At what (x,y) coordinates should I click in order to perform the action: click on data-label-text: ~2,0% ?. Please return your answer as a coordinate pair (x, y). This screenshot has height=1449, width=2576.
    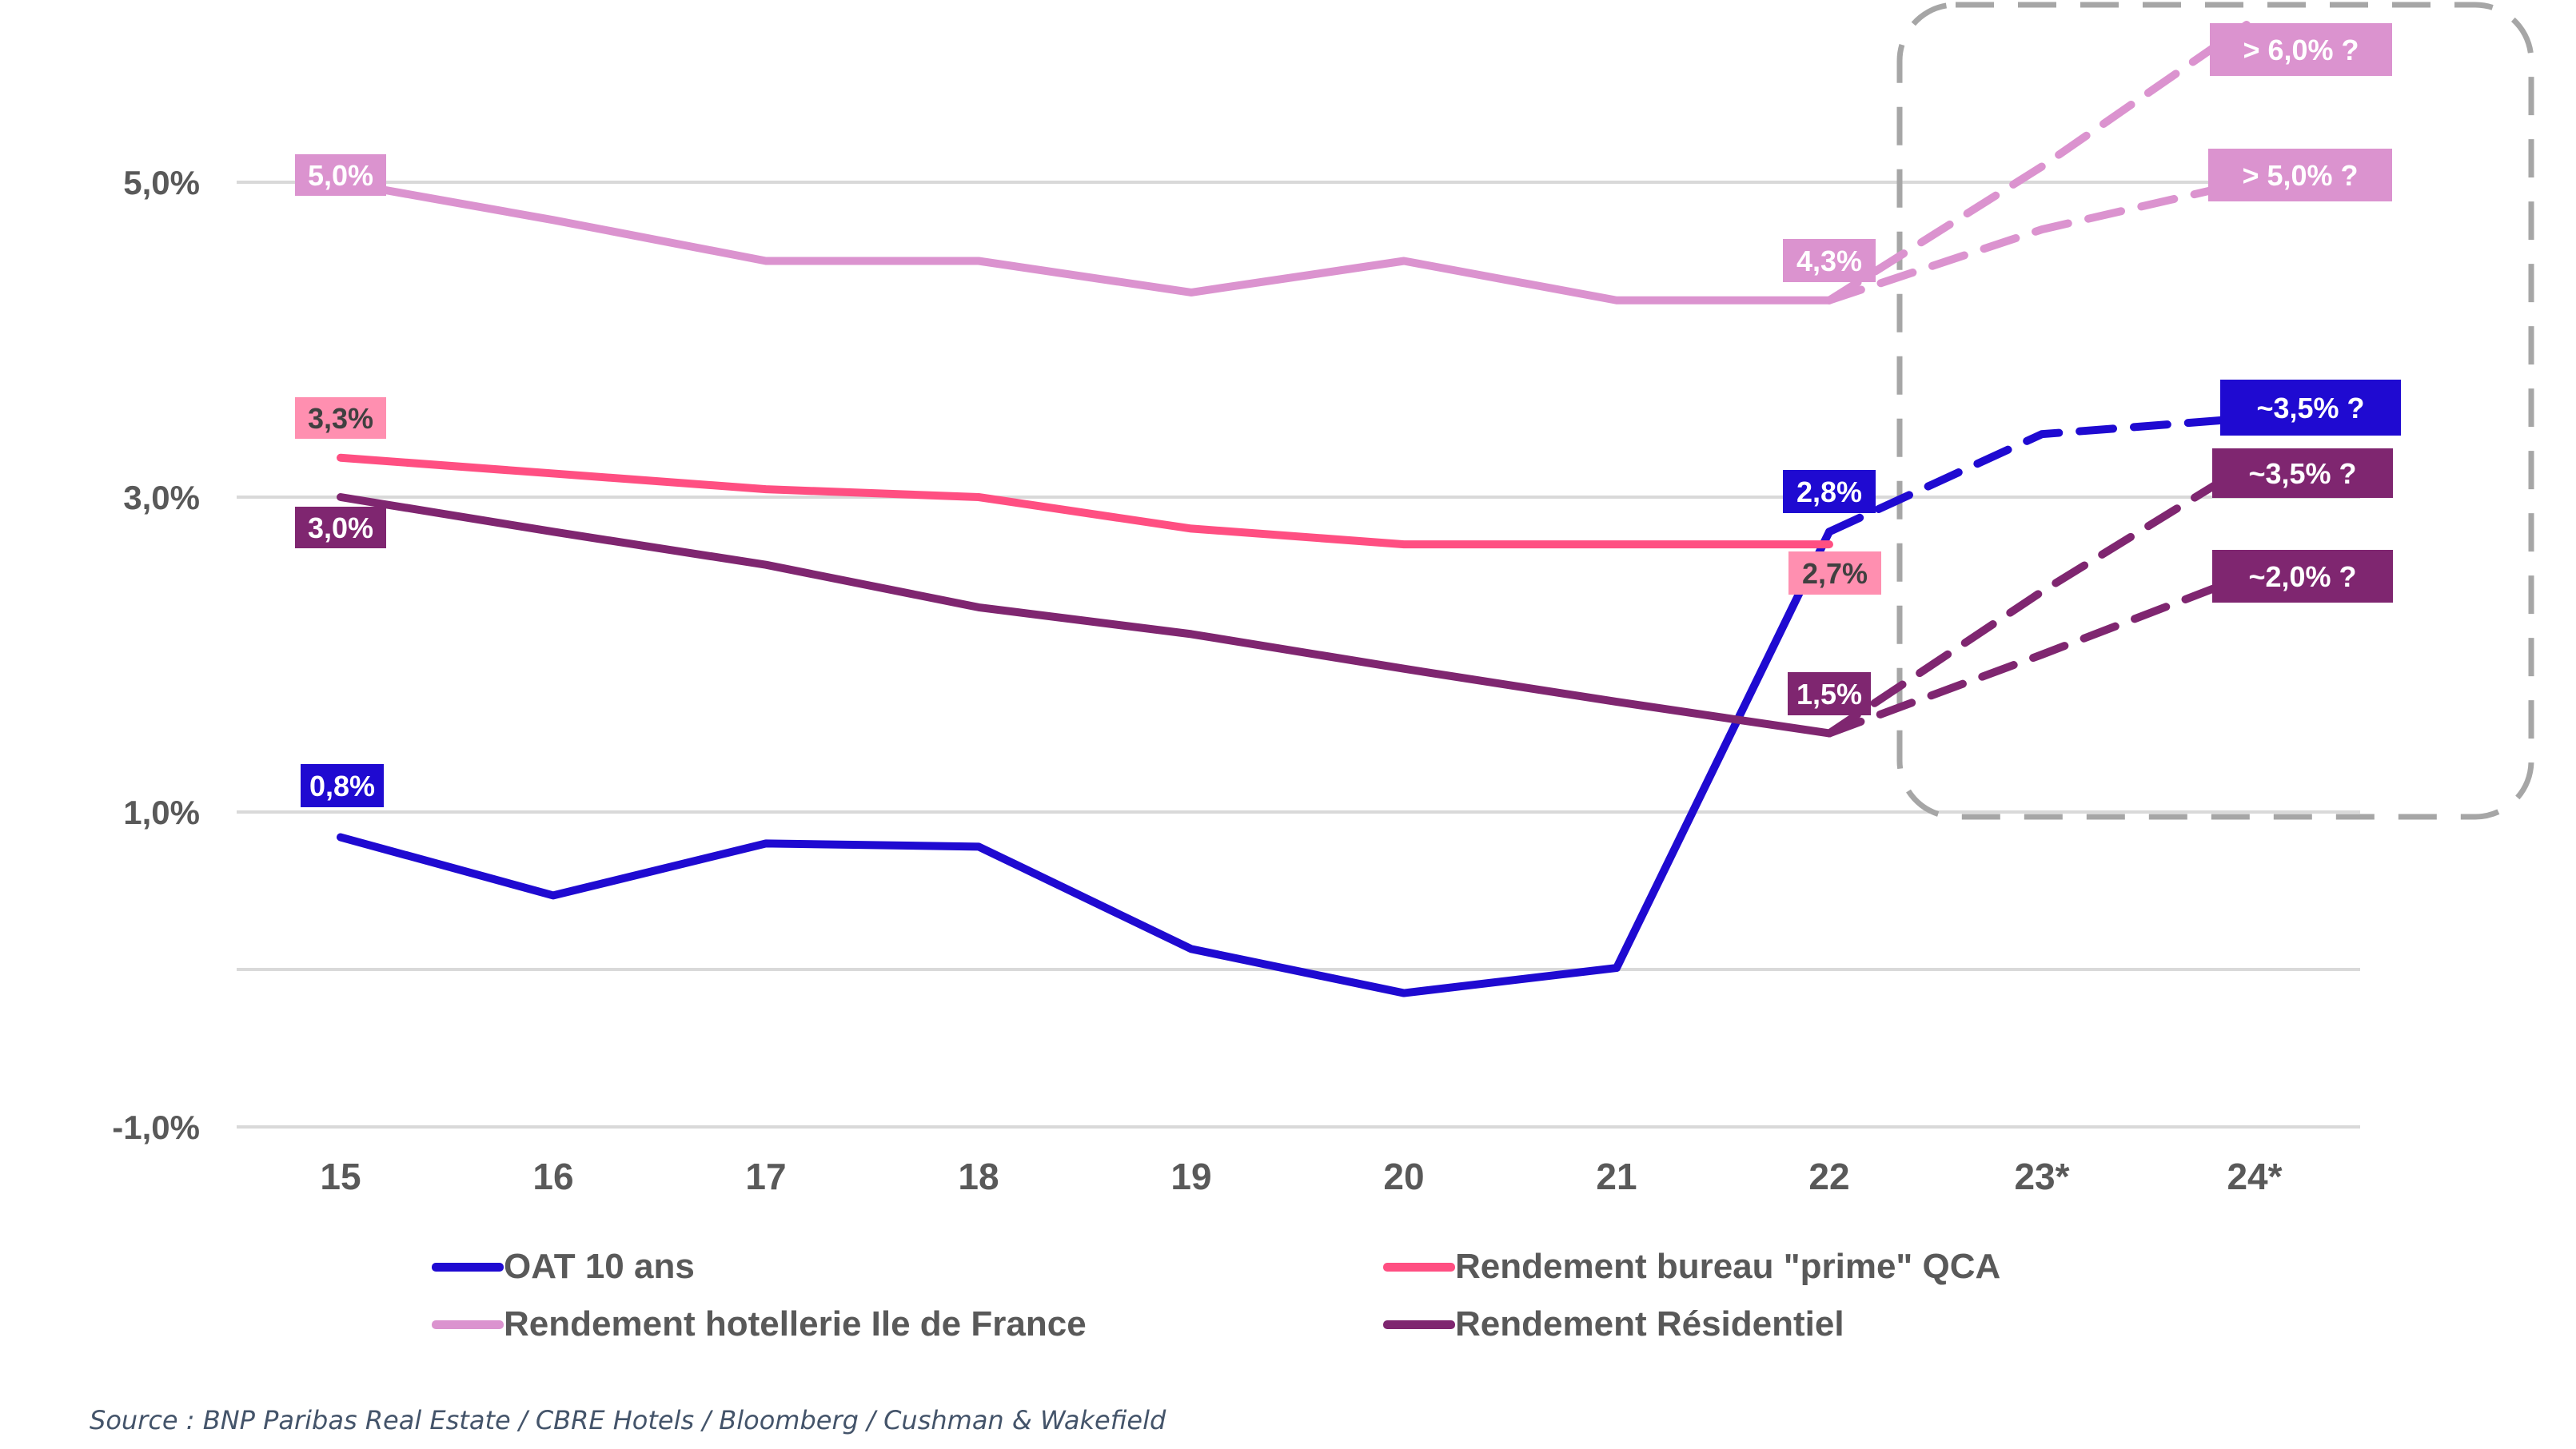
    Looking at the image, I should click on (2302, 576).